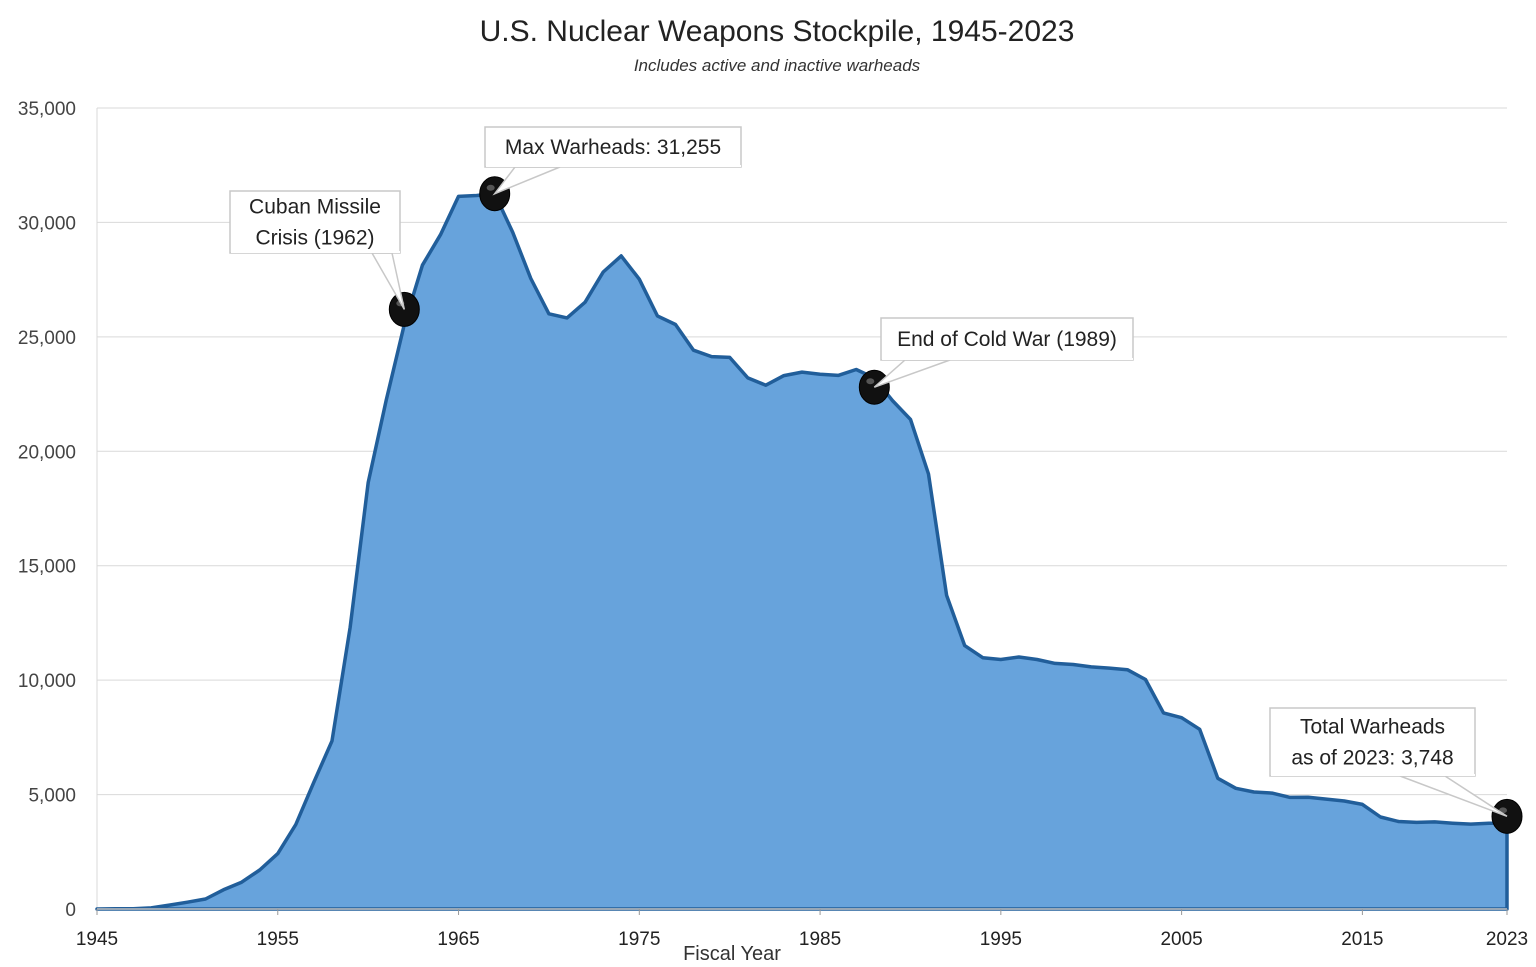 The height and width of the screenshot is (967, 1536). What do you see at coordinates (1372, 758) in the screenshot?
I see `callout-label: as of 2023: 3,748` at bounding box center [1372, 758].